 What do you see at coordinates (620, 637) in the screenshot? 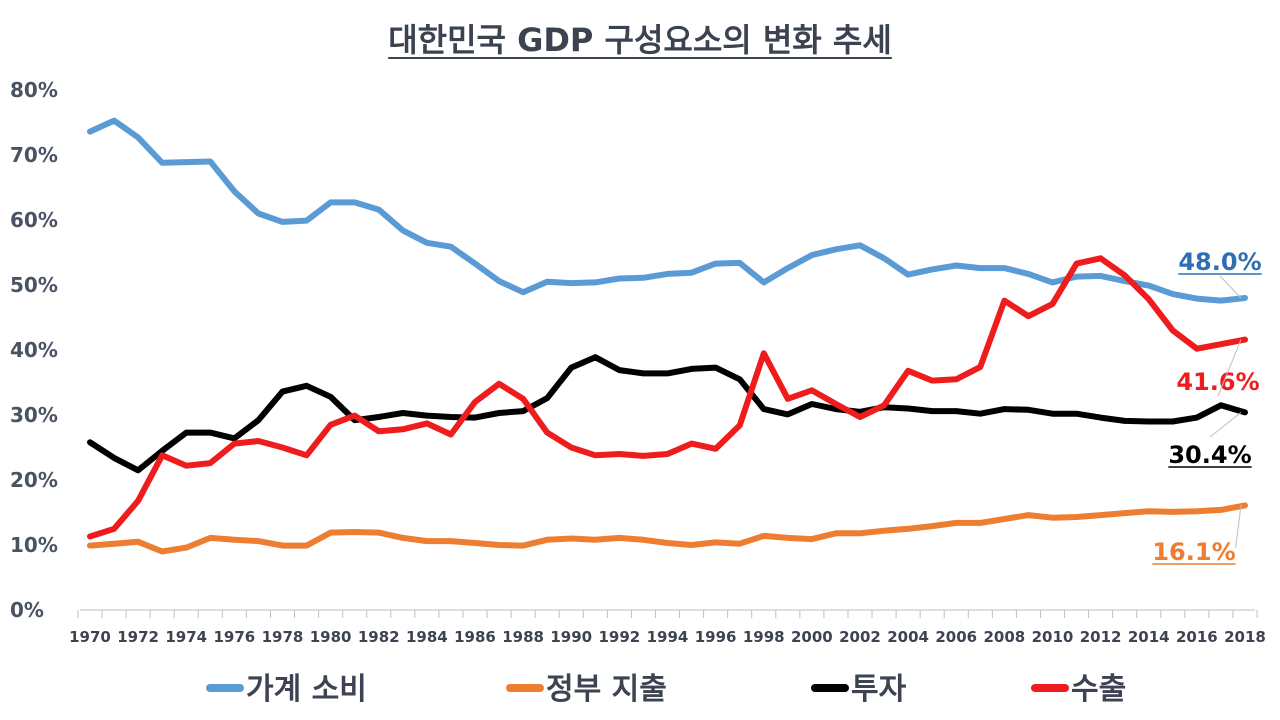
I see `x-tick-label: 1992` at bounding box center [620, 637].